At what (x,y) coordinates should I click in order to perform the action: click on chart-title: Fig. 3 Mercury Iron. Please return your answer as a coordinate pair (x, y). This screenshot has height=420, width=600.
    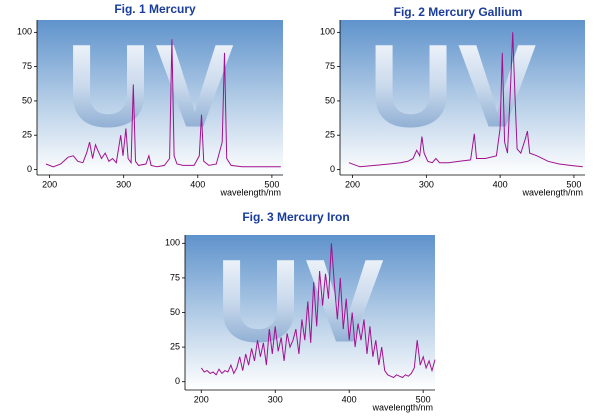
    Looking at the image, I should click on (295, 217).